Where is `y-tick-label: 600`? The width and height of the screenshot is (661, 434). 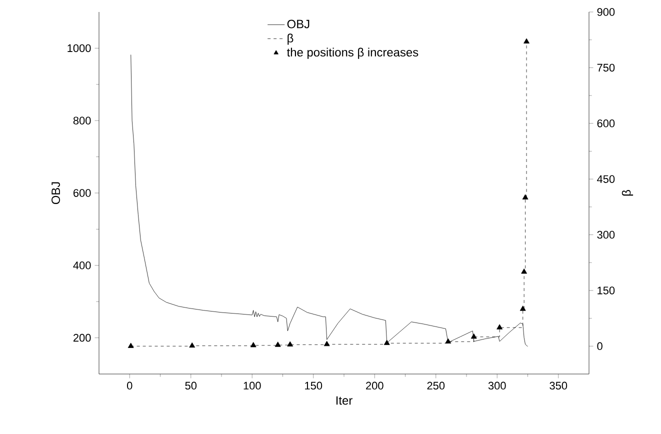 y-tick-label: 600 is located at coordinates (82, 193).